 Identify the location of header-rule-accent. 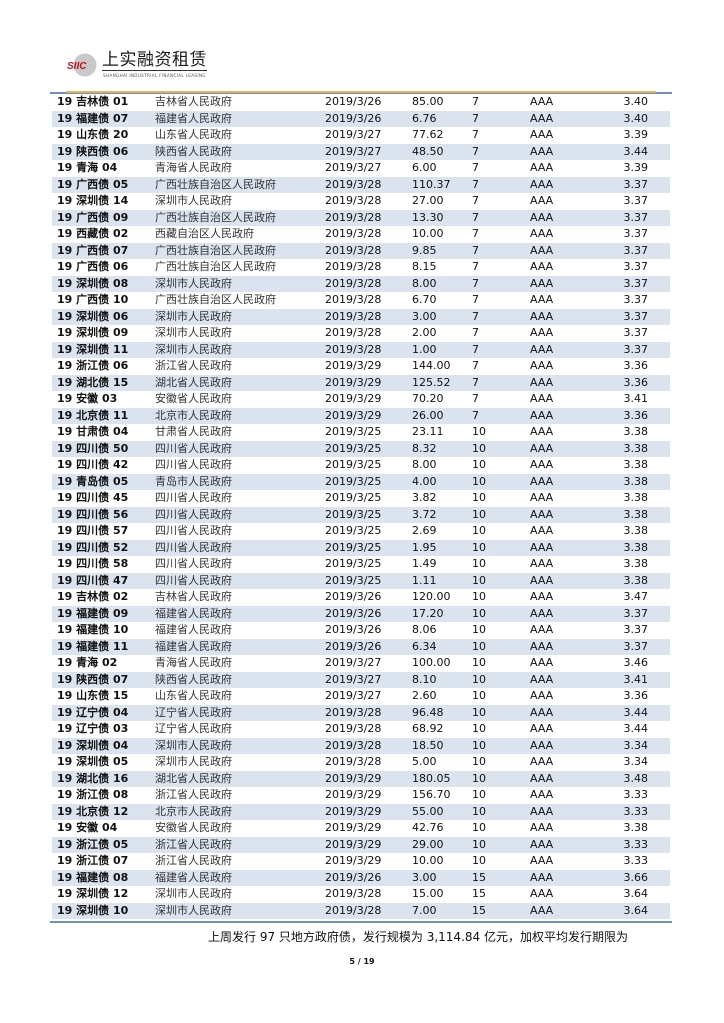
(361, 92).